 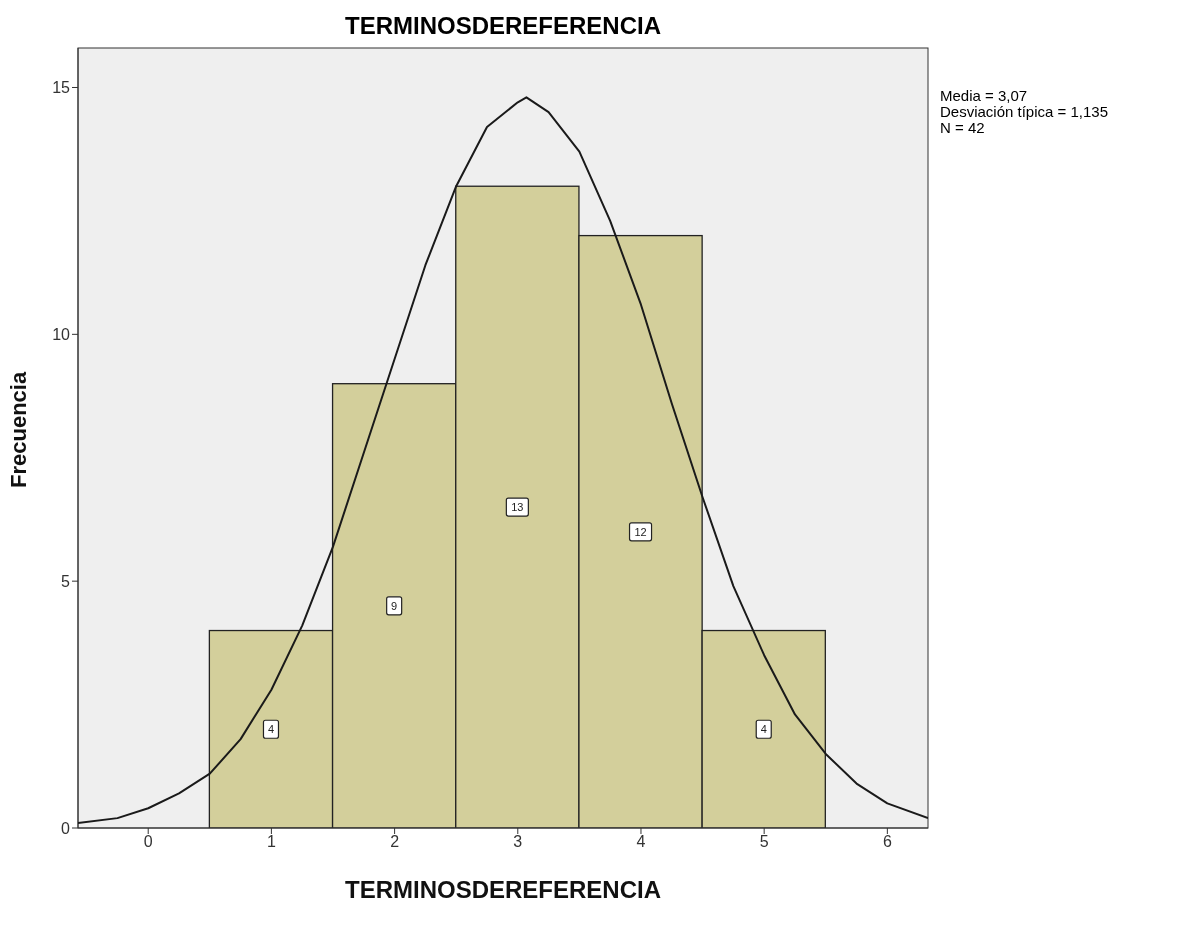 What do you see at coordinates (984, 95) in the screenshot?
I see `text: Media = 3,07` at bounding box center [984, 95].